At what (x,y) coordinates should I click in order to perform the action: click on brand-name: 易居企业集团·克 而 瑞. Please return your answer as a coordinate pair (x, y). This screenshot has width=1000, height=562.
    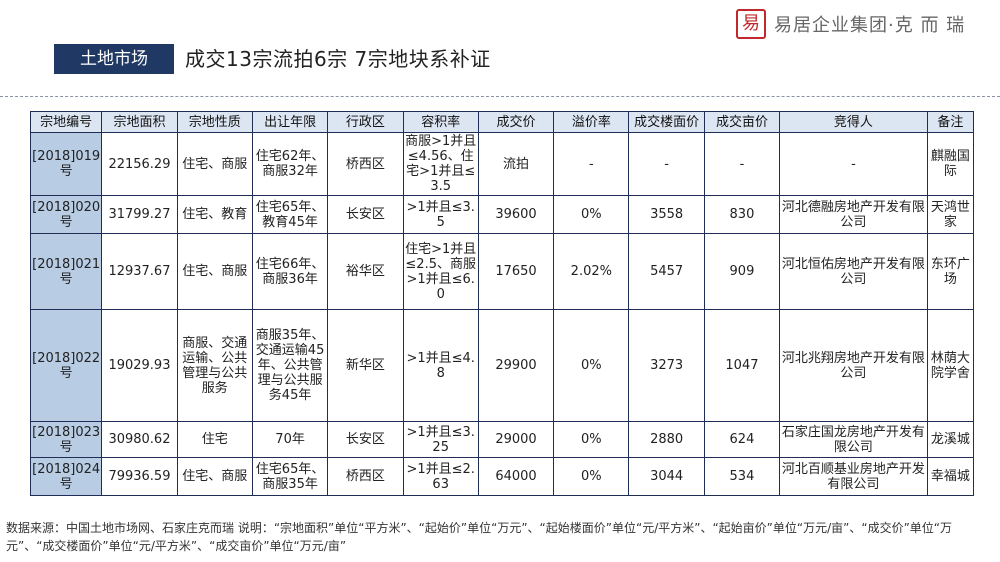
    Looking at the image, I should click on (870, 25).